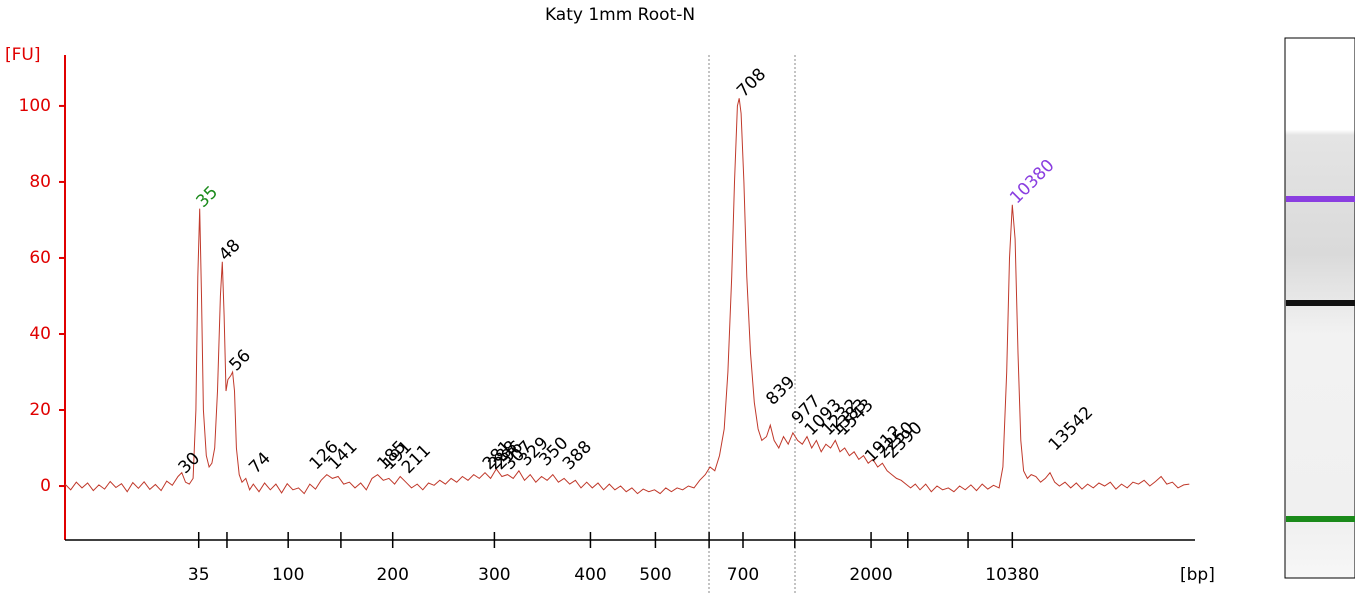 This screenshot has width=1355, height=607. Describe the element at coordinates (189, 462) in the screenshot. I see `peak-label: 30` at that location.